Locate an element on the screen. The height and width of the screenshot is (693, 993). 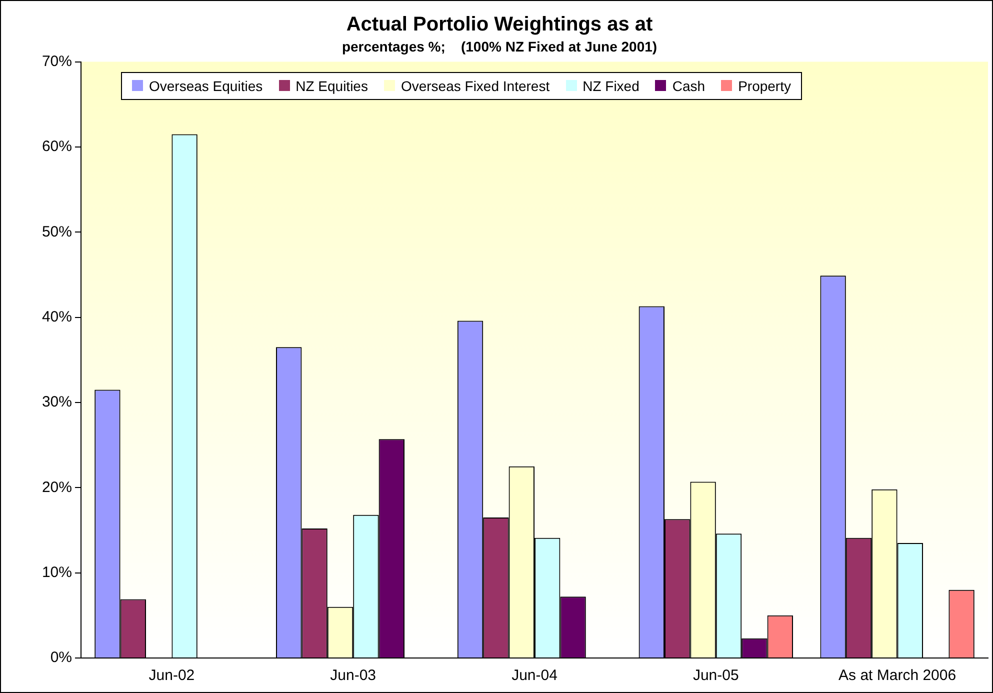
y-tick-label: 20% is located at coordinates (57, 487).